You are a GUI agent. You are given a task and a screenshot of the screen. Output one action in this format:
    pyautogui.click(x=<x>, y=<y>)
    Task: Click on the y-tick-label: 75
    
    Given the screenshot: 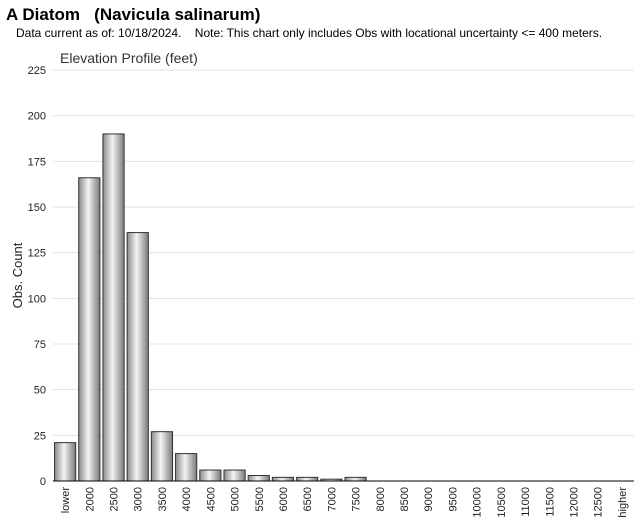 What is the action you would take?
    pyautogui.click(x=40, y=345)
    